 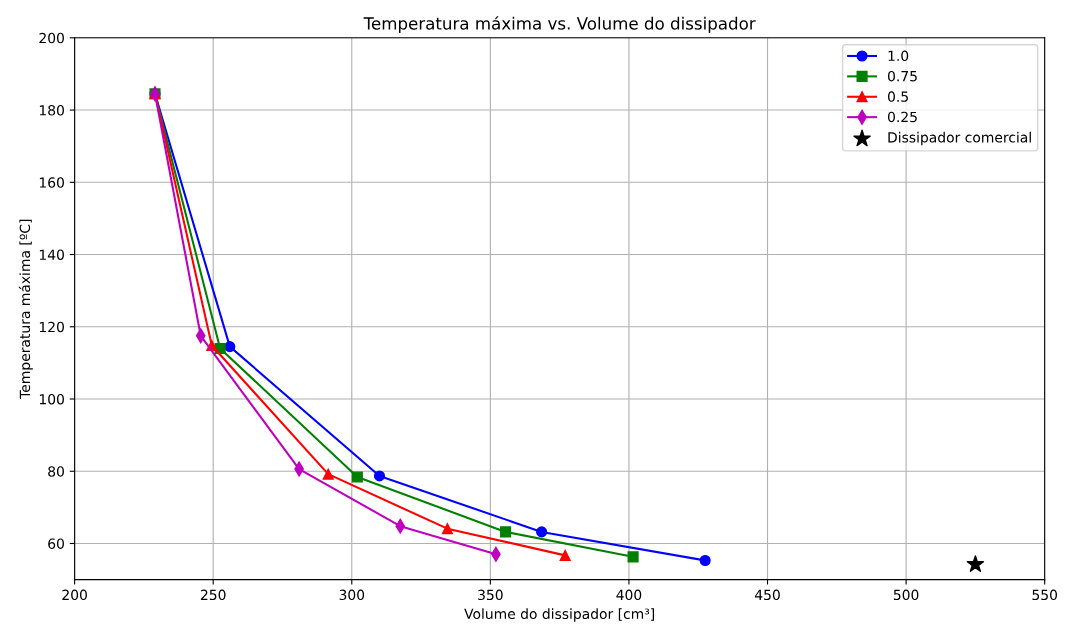 What do you see at coordinates (74, 595) in the screenshot?
I see `x-tick-label: 200` at bounding box center [74, 595].